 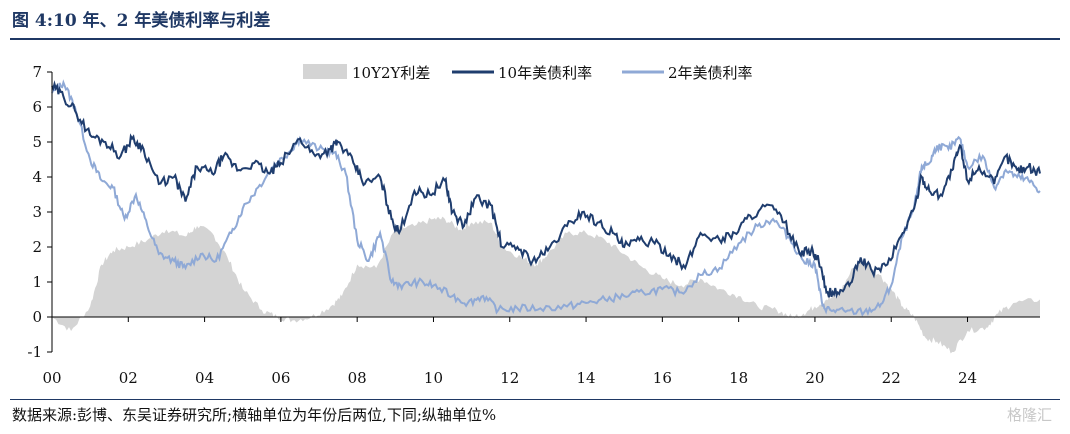 I want to click on x-tick-label: 14, so click(x=586, y=378).